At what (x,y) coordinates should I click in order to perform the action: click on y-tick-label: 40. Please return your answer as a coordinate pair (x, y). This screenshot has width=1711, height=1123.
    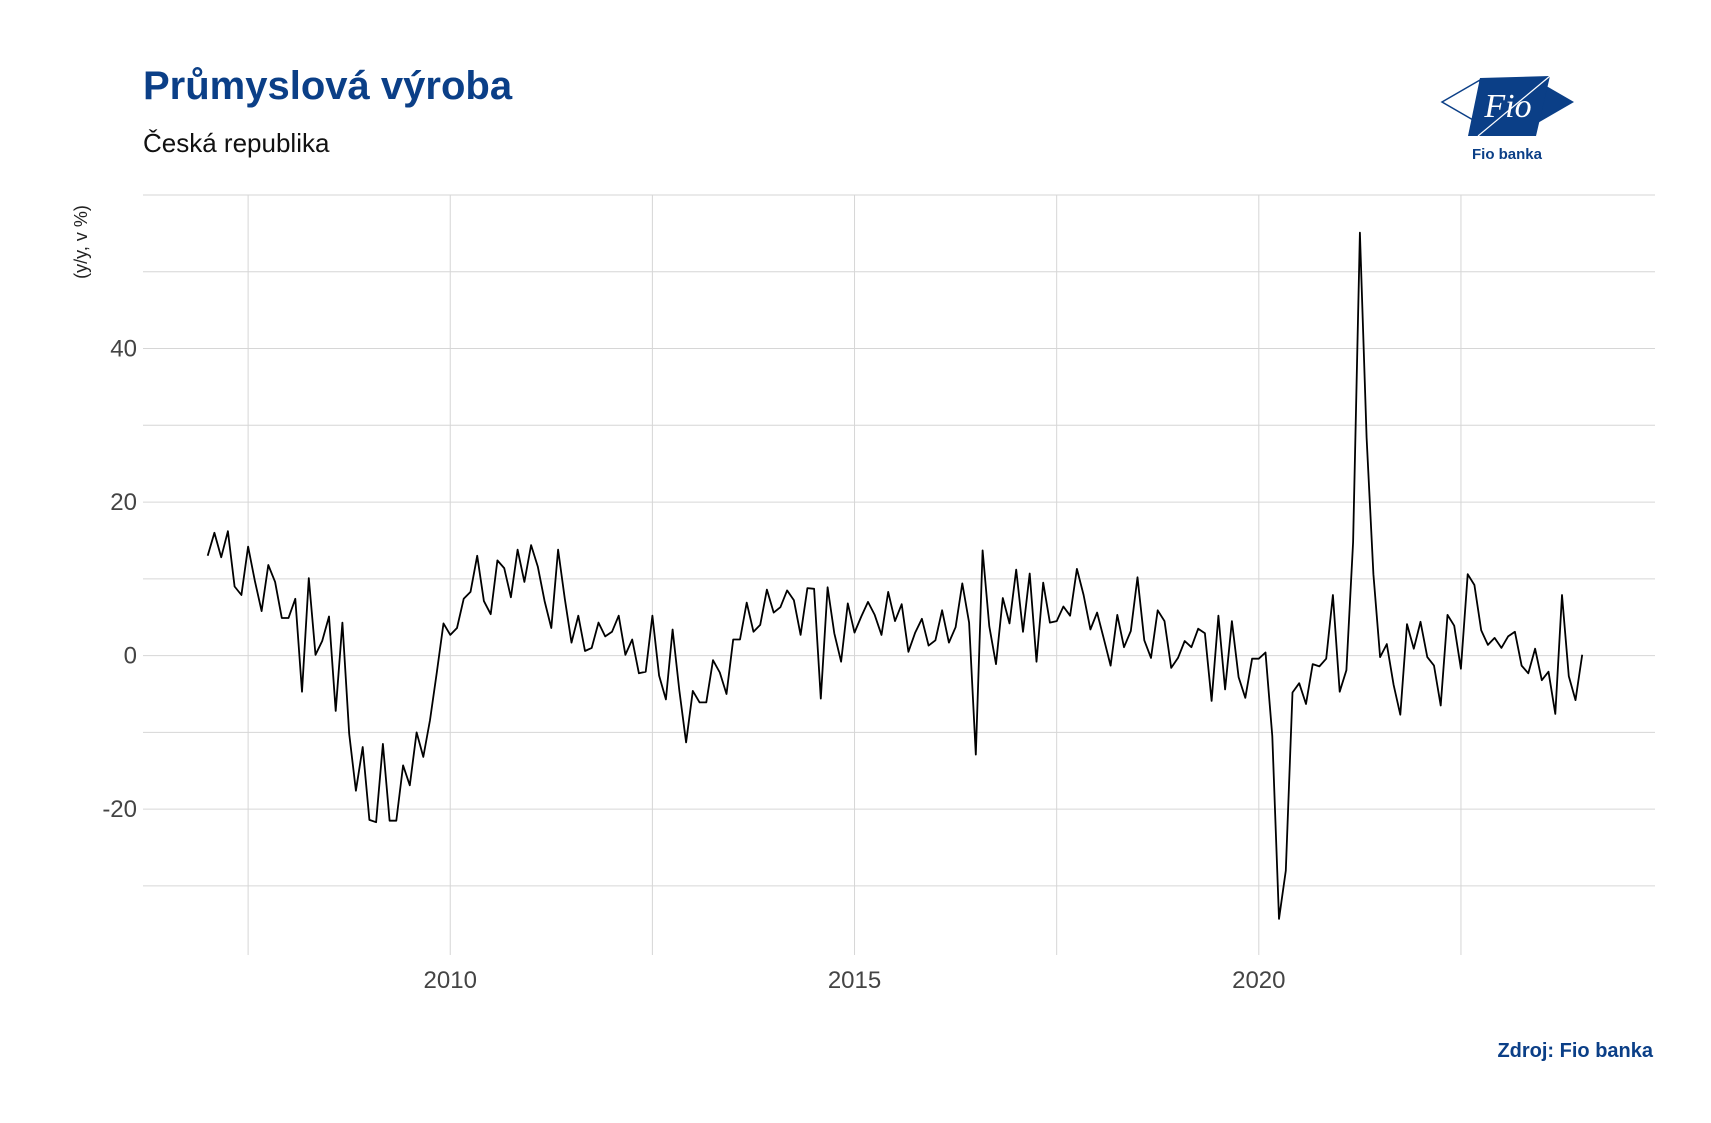
    Looking at the image, I should click on (123, 349).